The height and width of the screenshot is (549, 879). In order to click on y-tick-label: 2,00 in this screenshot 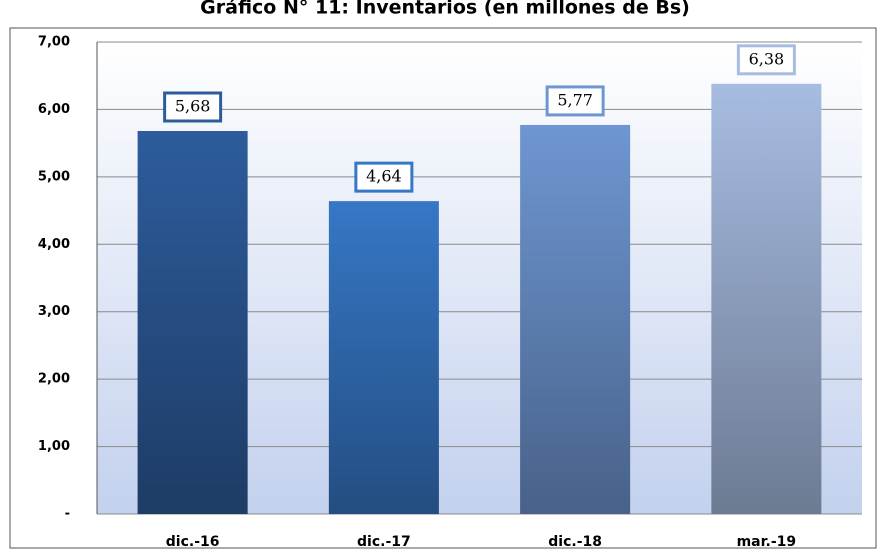, I will do `click(54, 379)`.